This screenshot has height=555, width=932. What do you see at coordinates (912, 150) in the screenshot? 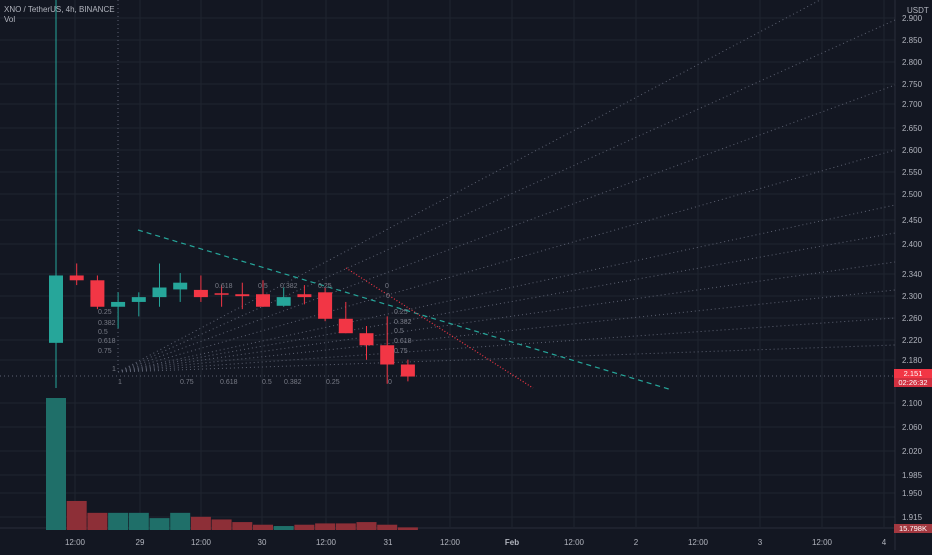
I see `price-tick-label: 2.600` at bounding box center [912, 150].